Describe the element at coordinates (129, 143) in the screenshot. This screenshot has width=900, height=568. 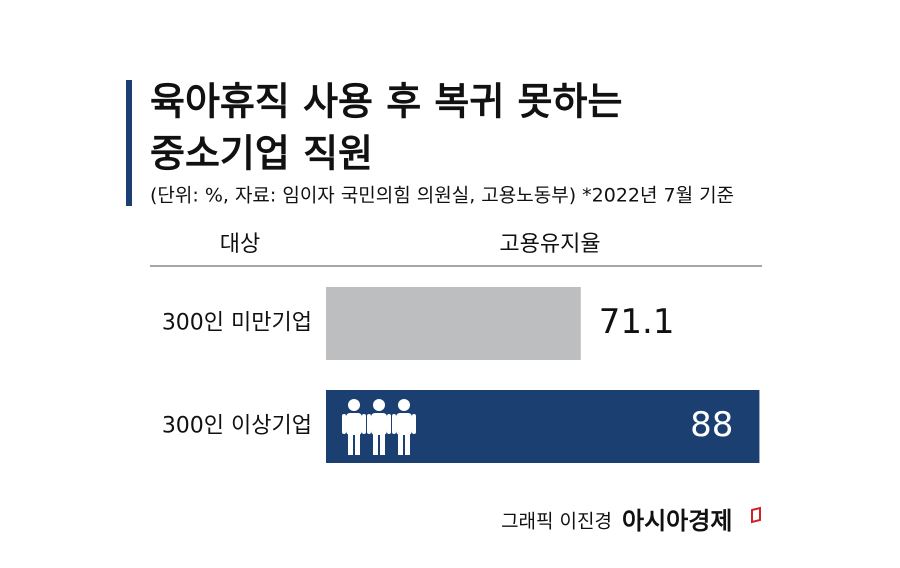
I see `title-accent` at that location.